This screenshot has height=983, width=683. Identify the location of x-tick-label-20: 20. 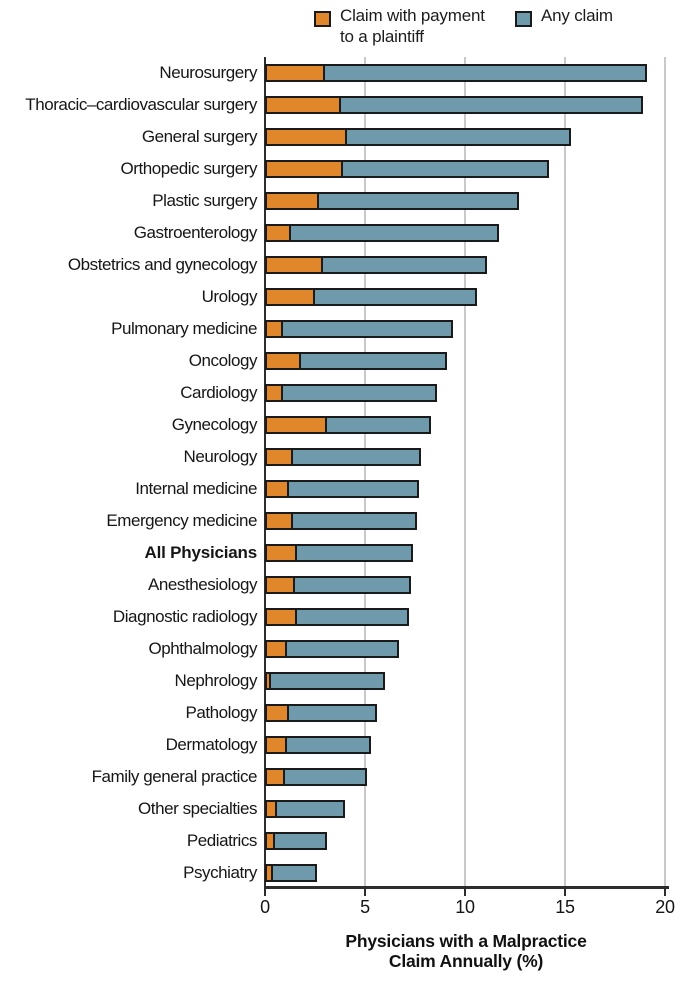
(665, 907).